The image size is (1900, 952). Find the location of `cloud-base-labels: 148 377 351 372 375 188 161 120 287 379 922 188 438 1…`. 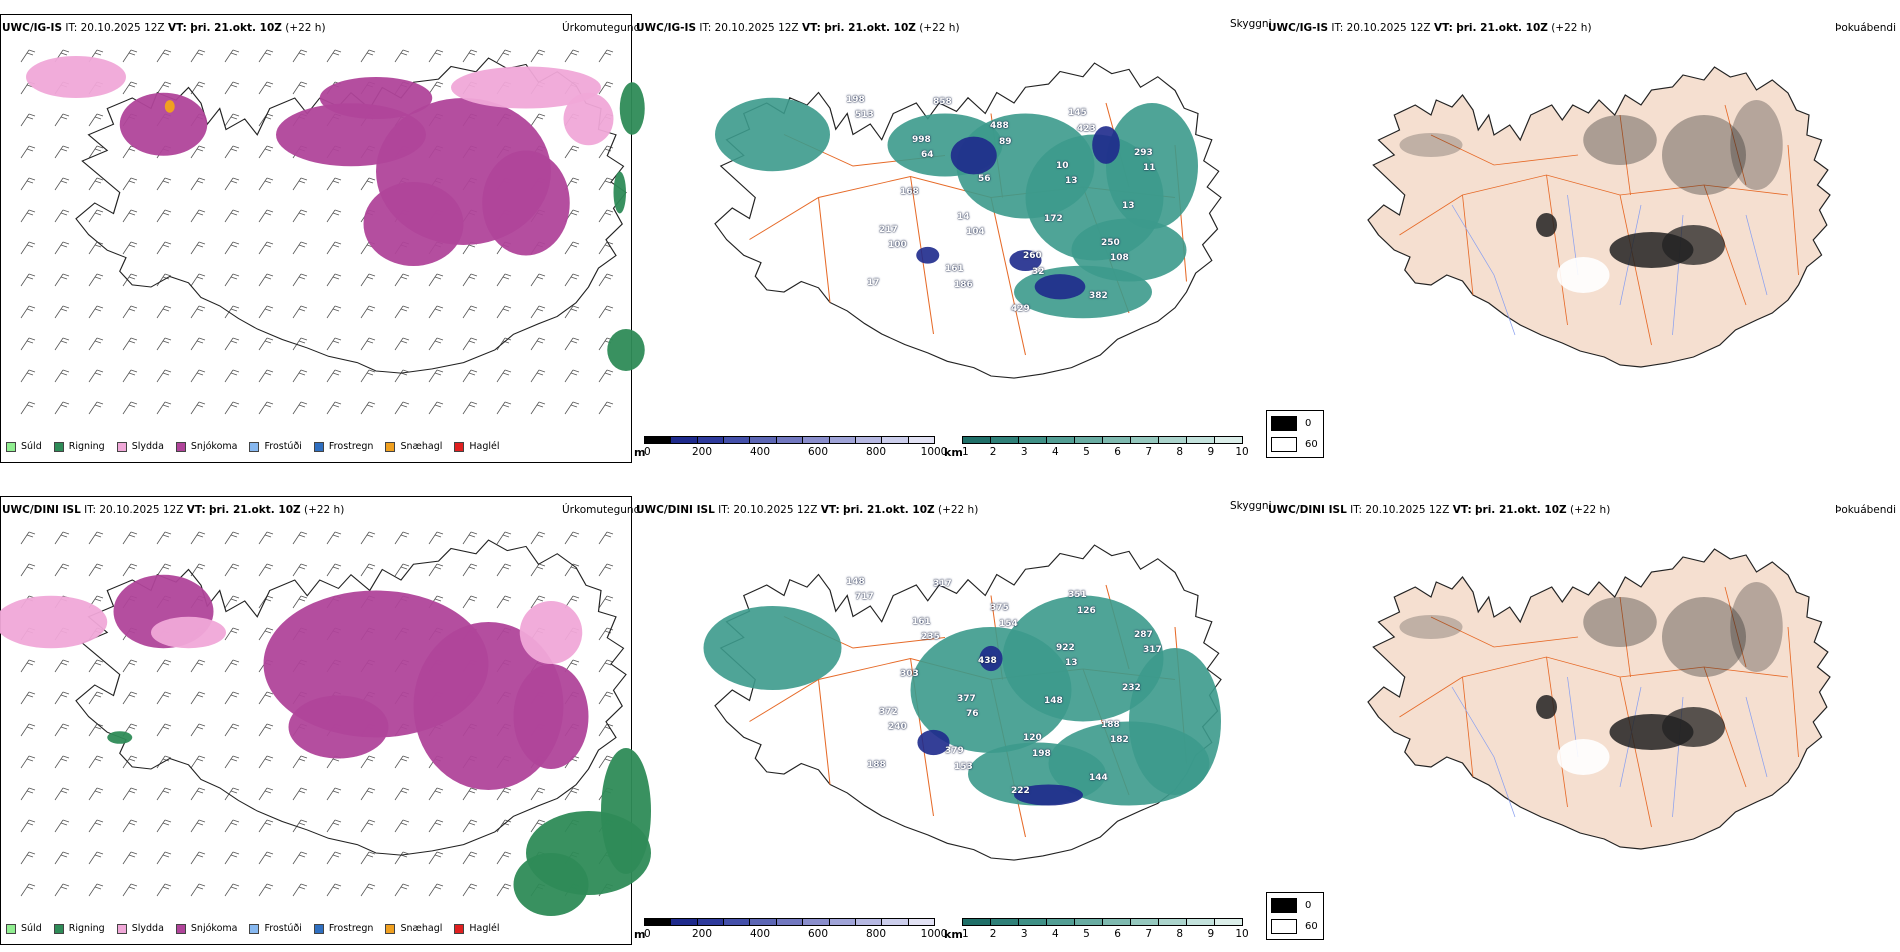

cloud-base-labels: 148 377 351 372 375 188 161 120 287 379 922 188 438 1… is located at coordinates (936, 717).